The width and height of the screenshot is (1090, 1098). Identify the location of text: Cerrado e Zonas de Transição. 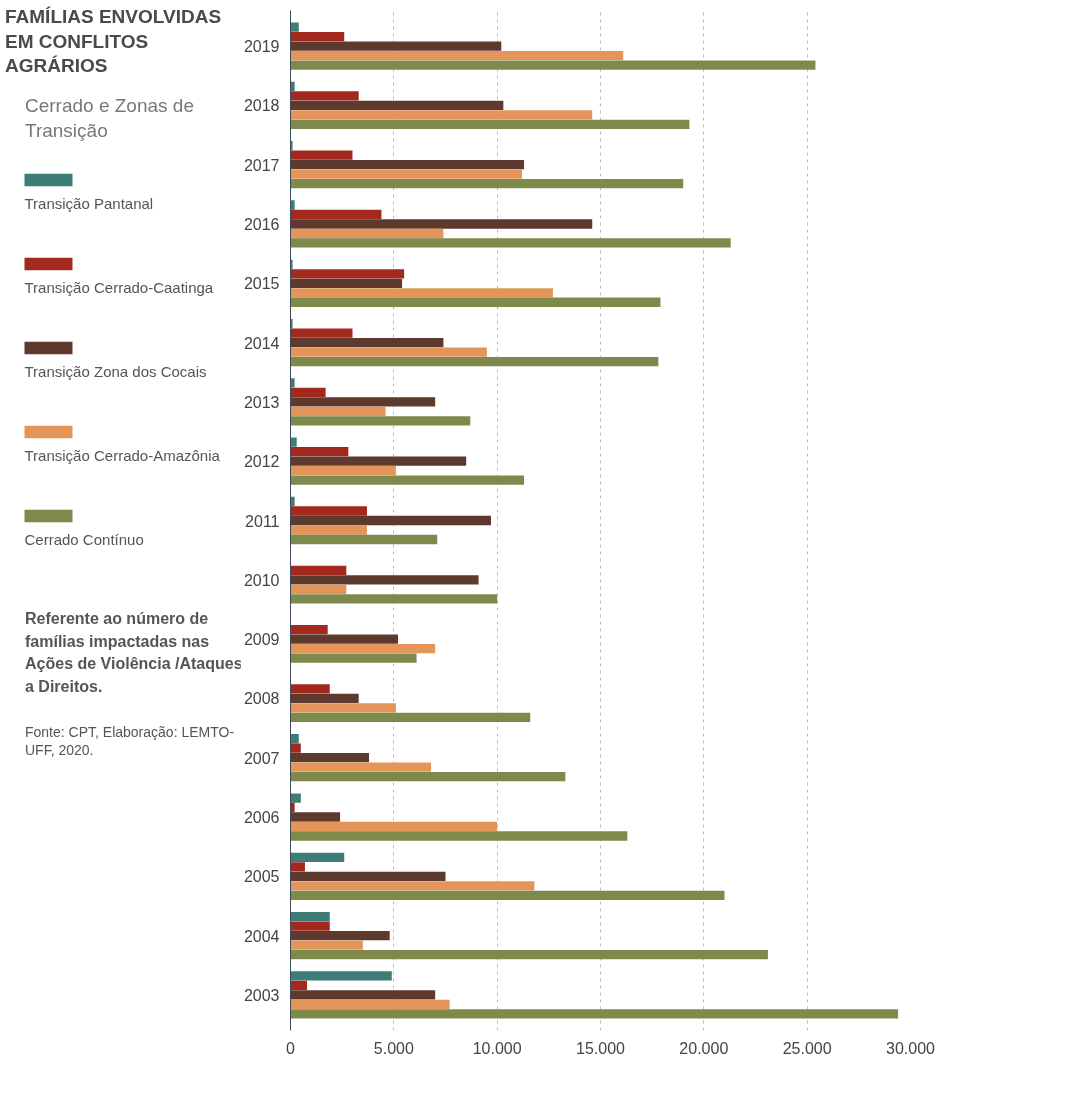
(109, 118).